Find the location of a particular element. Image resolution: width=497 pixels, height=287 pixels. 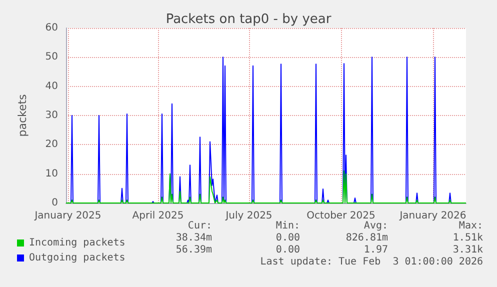

x-tick-label: April 2025 is located at coordinates (158, 216).